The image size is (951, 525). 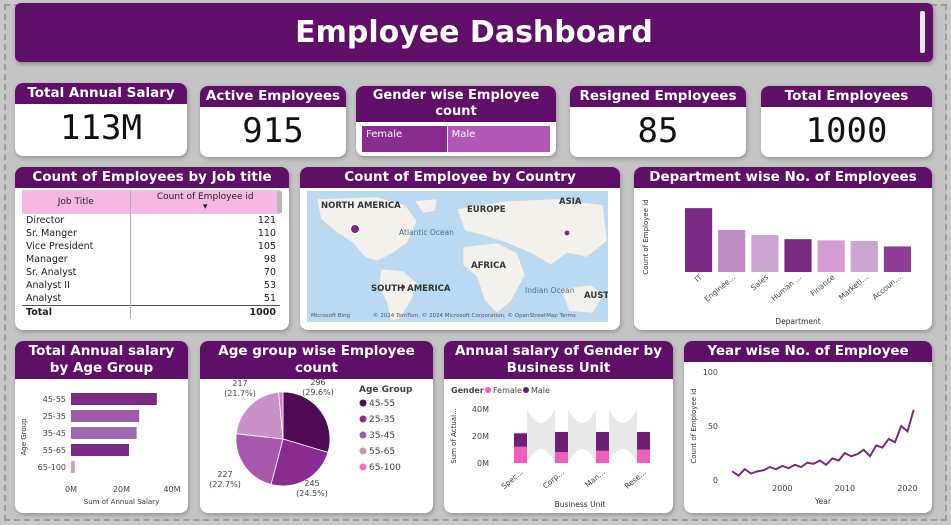 I want to click on kpi-active: Active Employees 915, so click(x=273, y=121).